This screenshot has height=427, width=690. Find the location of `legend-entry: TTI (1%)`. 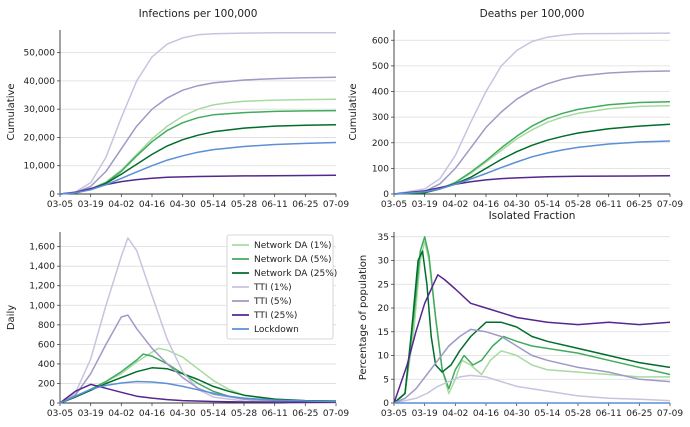

legend-entry: TTI (1%) is located at coordinates (272, 288).